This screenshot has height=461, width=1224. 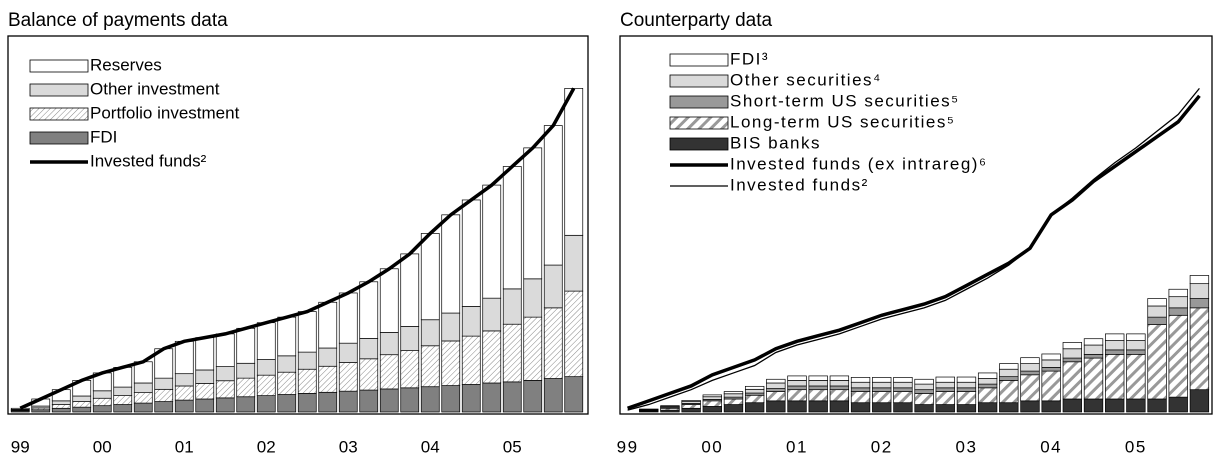 What do you see at coordinates (712, 446) in the screenshot?
I see `x-tick-label: 00` at bounding box center [712, 446].